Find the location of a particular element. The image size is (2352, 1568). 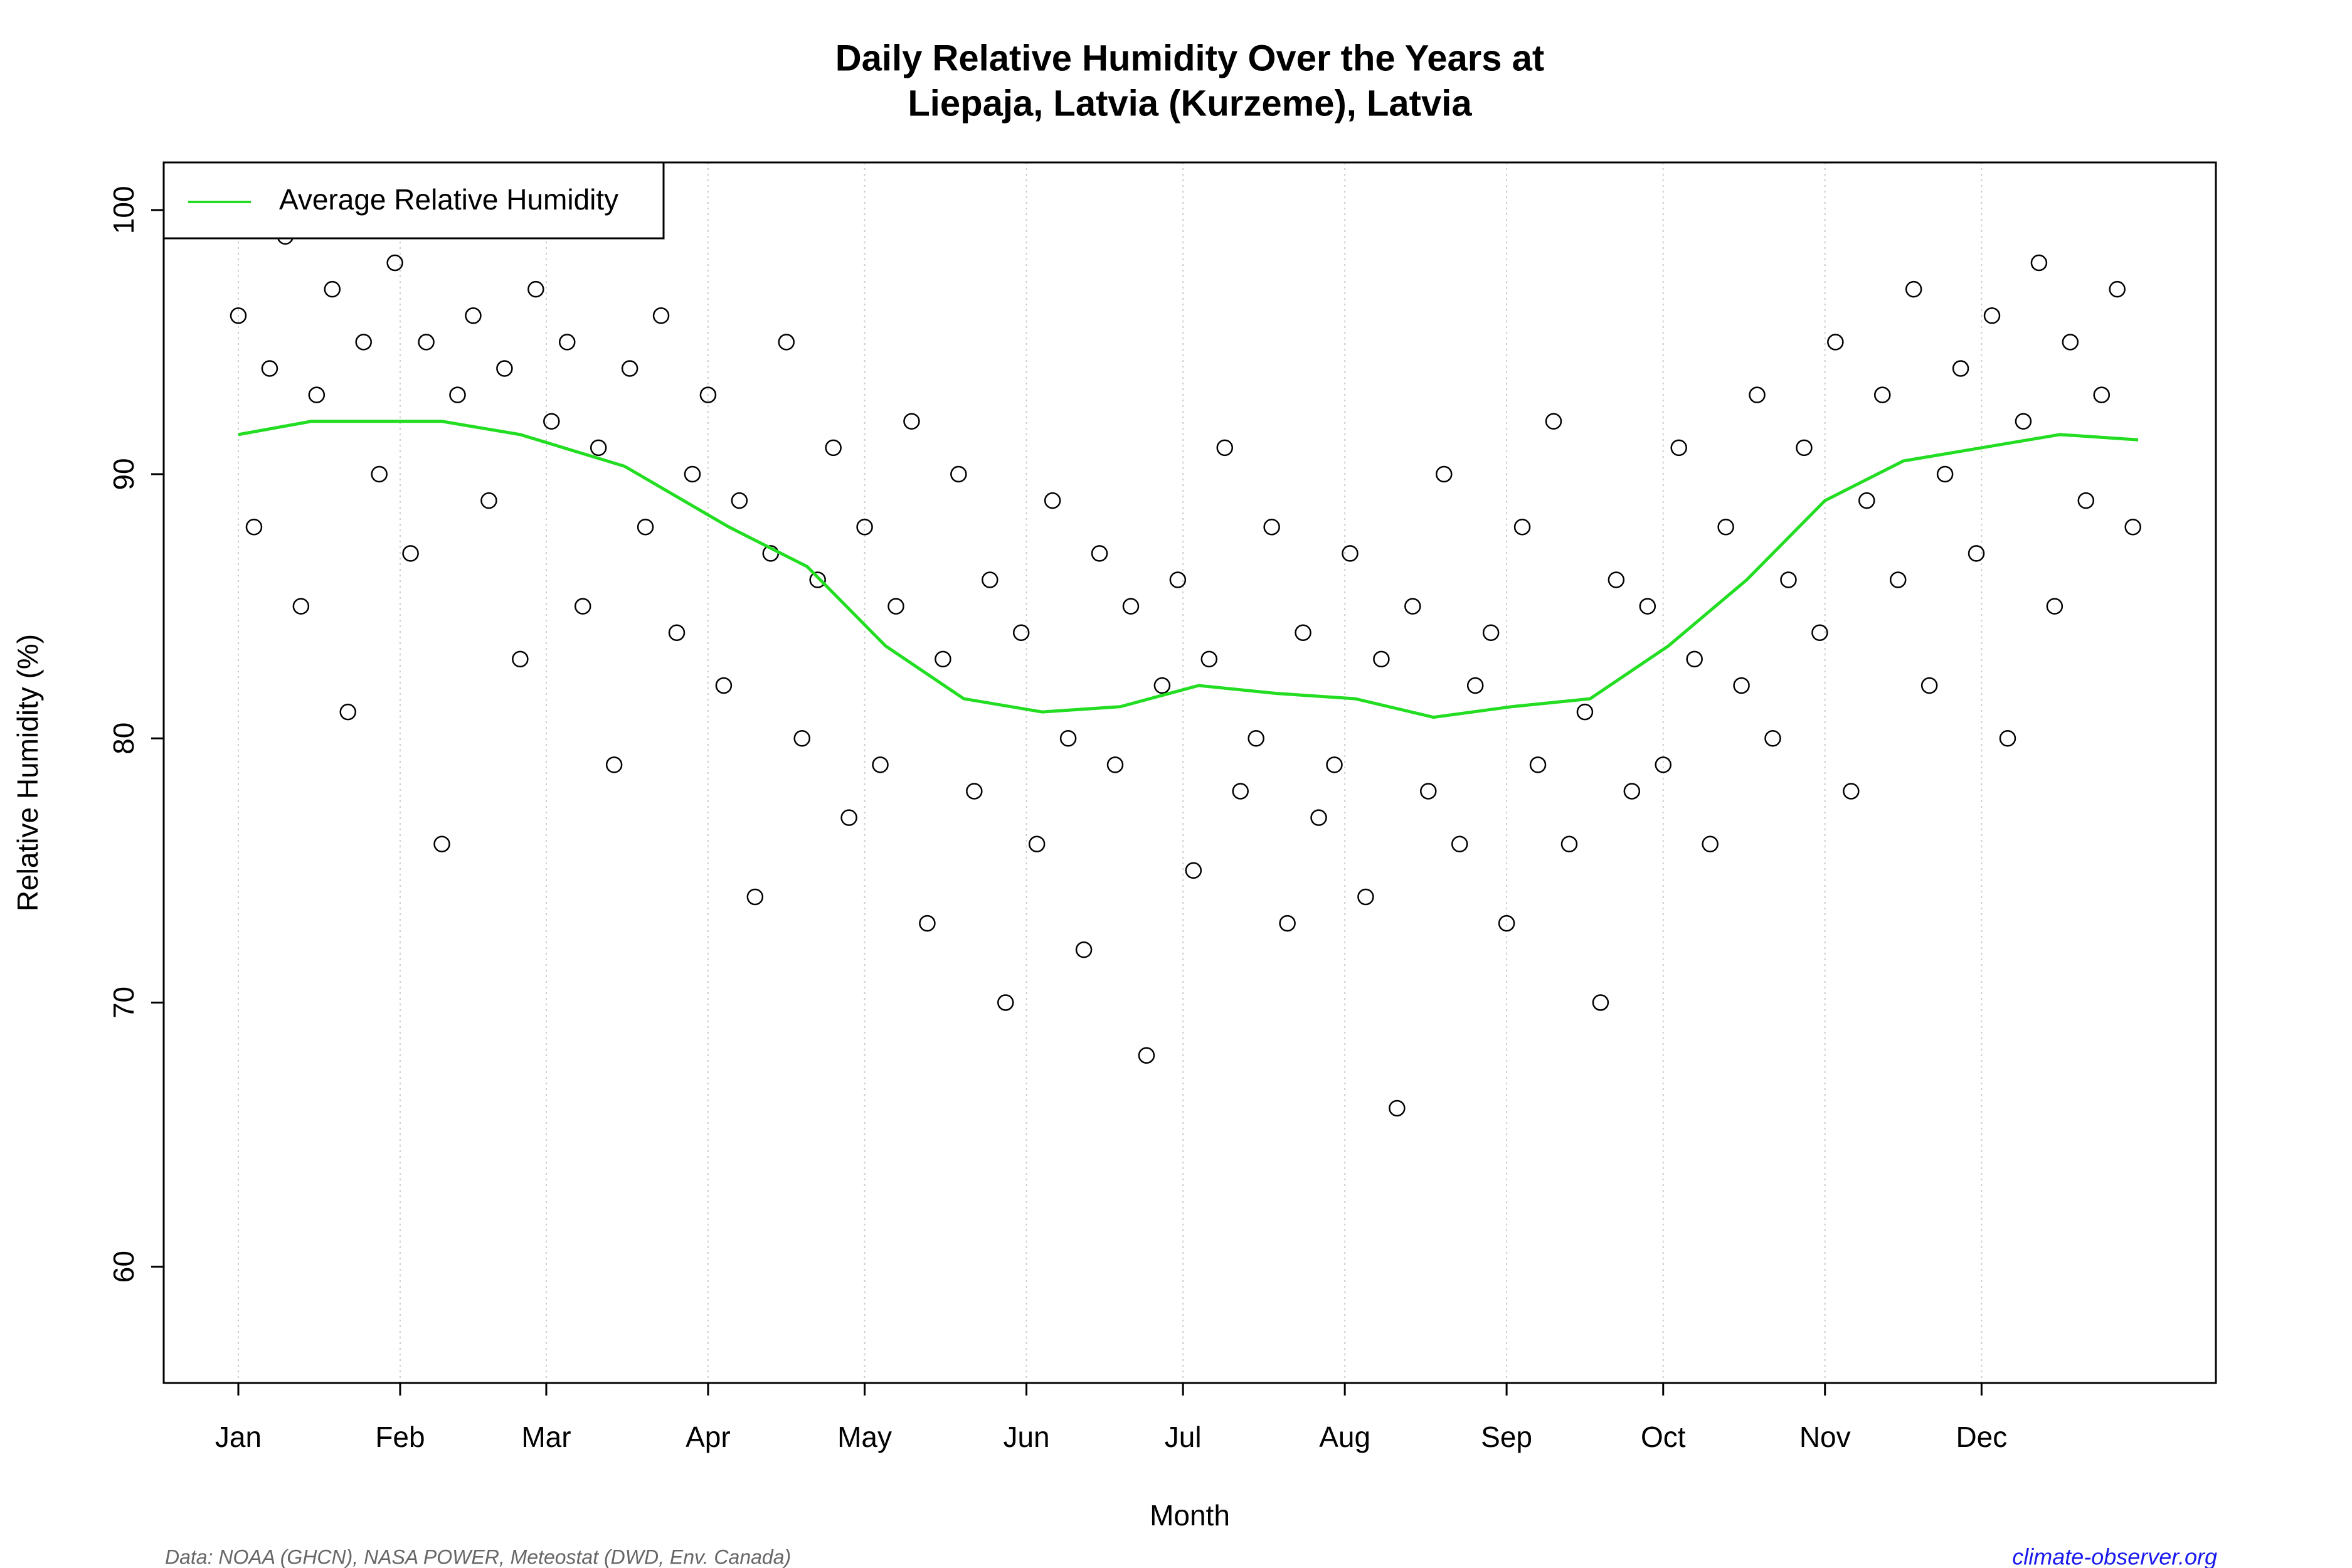

x-tick-label: Apr is located at coordinates (708, 1437).